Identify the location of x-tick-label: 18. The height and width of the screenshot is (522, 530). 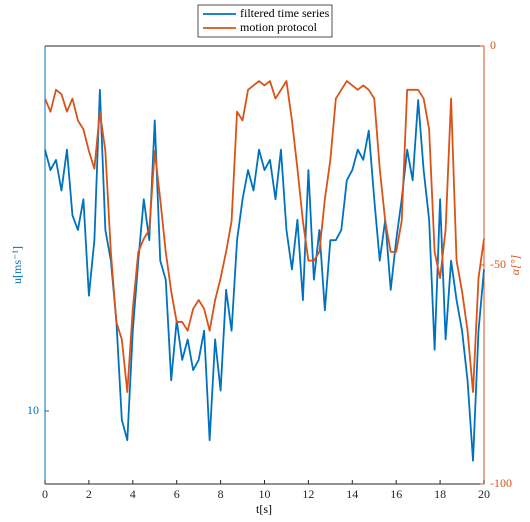
(440, 494).